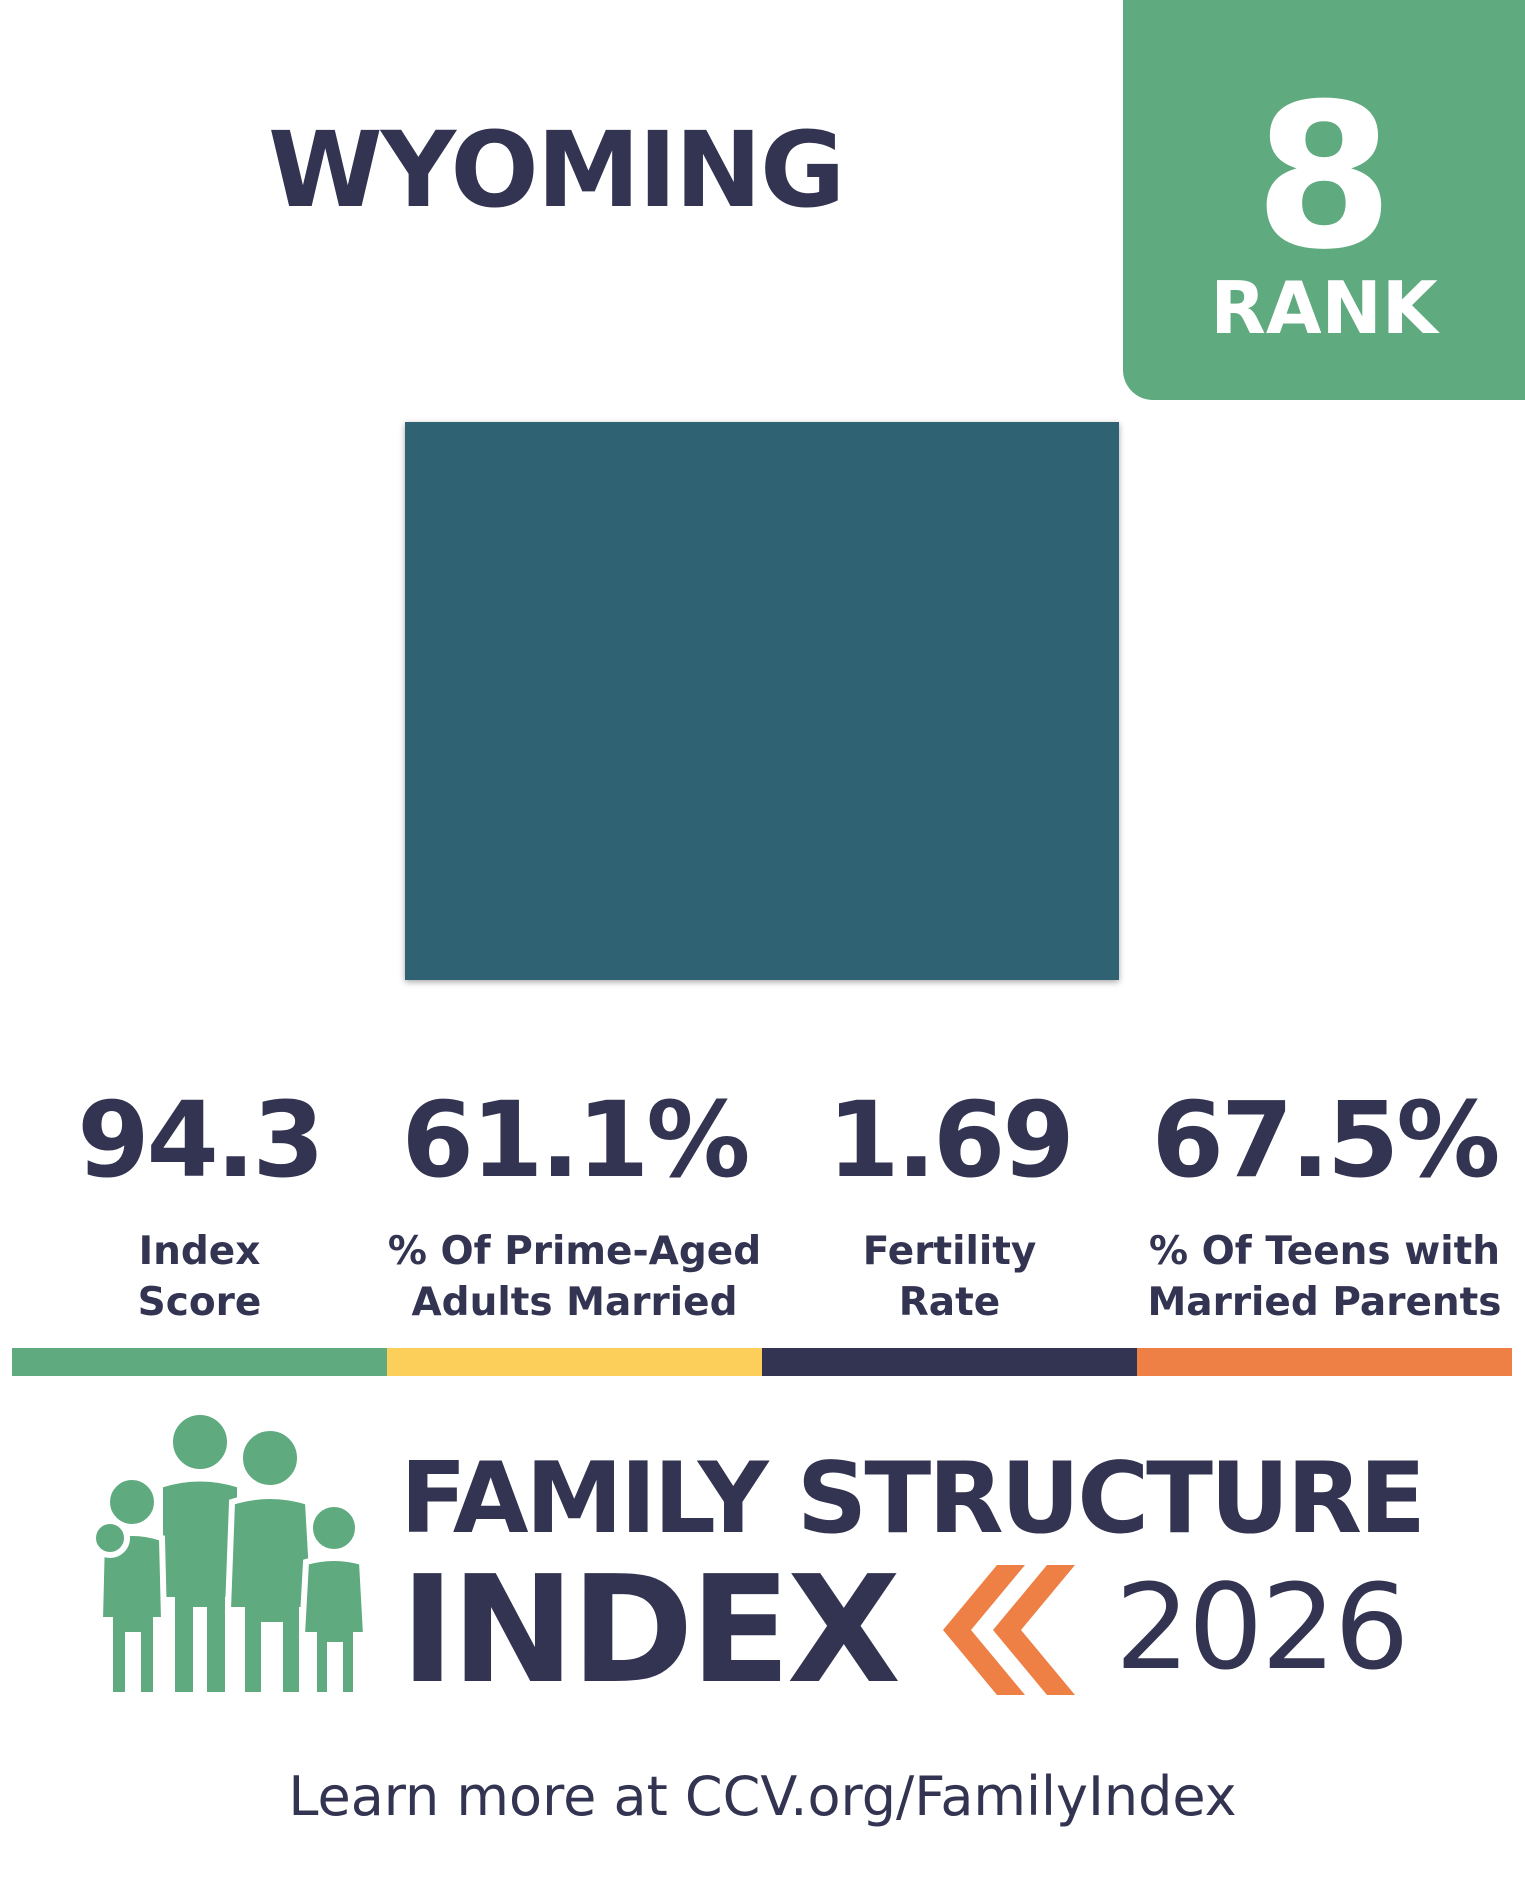 This screenshot has width=1525, height=1900. I want to click on color-bar-segment-orange, so click(1324, 1362).